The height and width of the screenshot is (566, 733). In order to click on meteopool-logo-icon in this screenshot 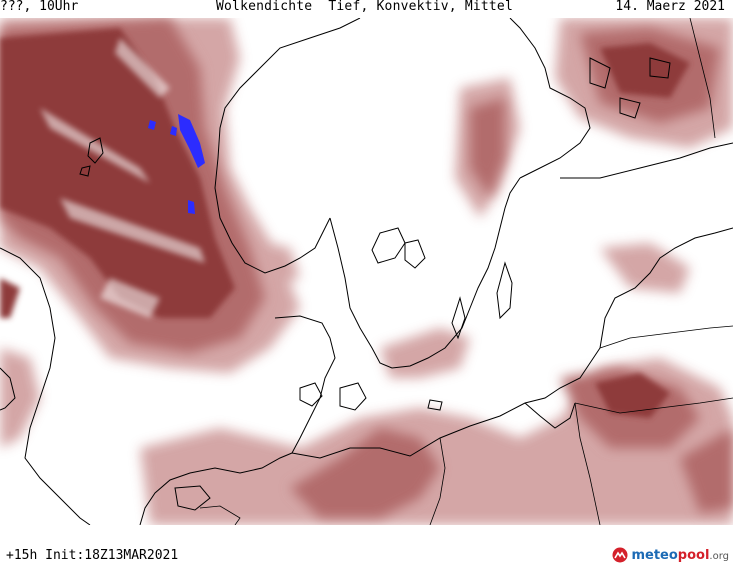, I will do `click(620, 555)`.